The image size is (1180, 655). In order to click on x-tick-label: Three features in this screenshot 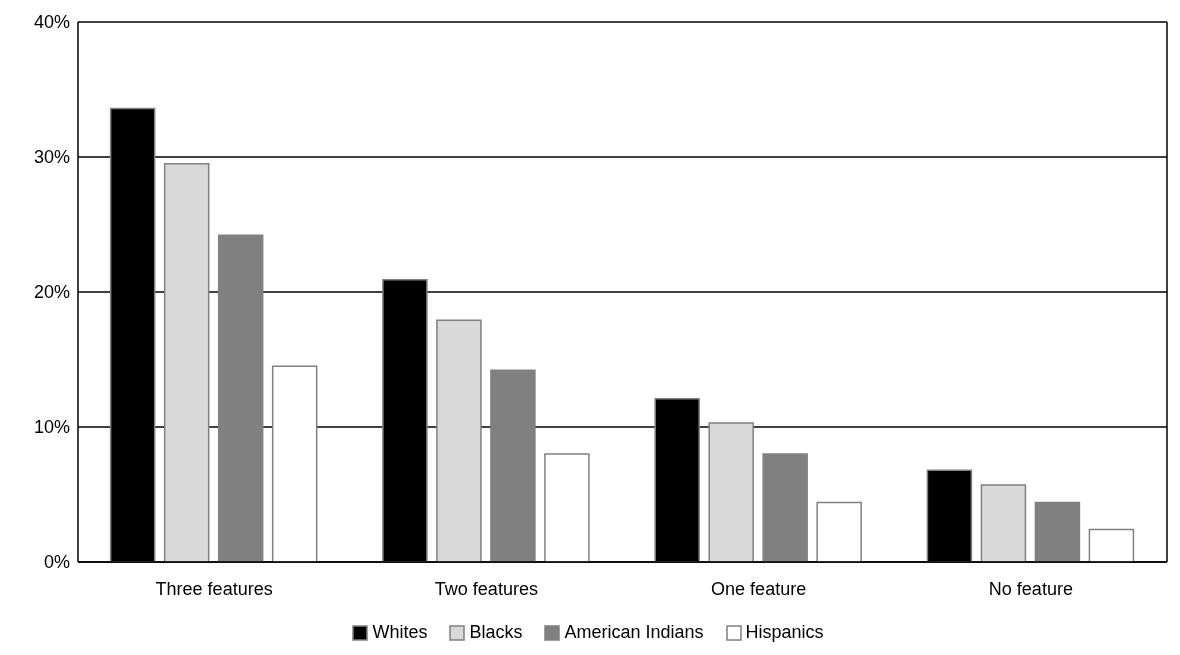, I will do `click(214, 588)`.